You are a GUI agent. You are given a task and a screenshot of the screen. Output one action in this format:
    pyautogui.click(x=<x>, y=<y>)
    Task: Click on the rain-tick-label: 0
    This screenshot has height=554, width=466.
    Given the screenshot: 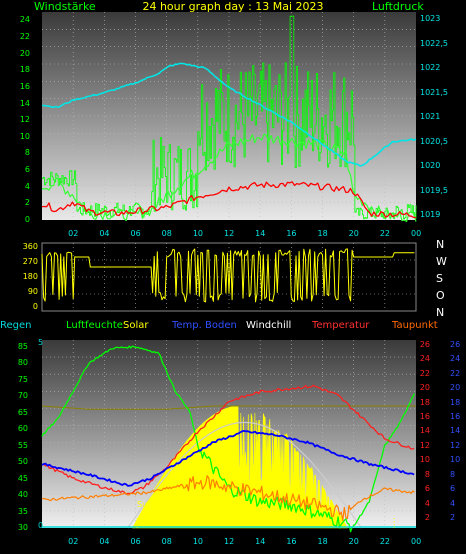 What is the action you would take?
    pyautogui.click(x=41, y=525)
    